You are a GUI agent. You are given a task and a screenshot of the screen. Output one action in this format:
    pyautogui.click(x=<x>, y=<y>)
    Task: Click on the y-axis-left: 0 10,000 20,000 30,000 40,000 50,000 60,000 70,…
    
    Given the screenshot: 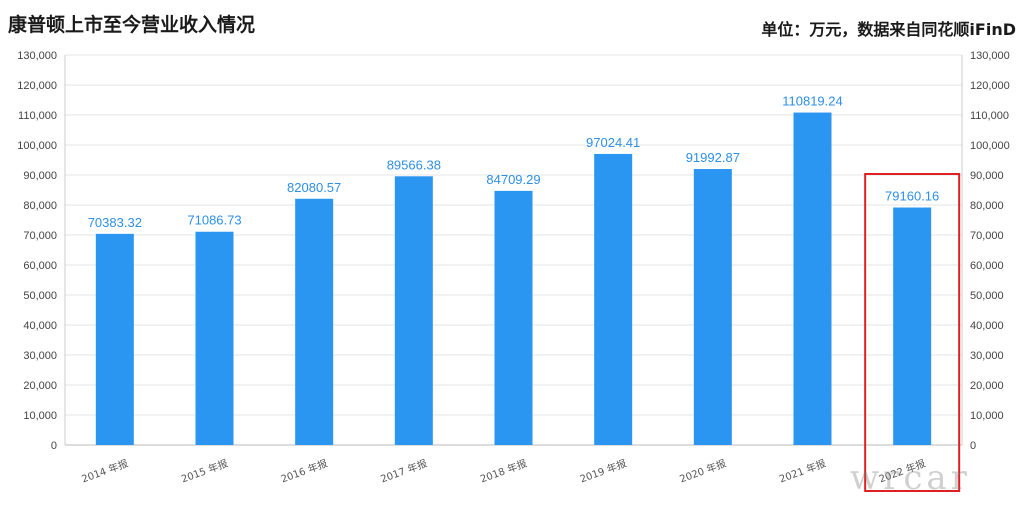 What is the action you would take?
    pyautogui.click(x=37, y=251)
    